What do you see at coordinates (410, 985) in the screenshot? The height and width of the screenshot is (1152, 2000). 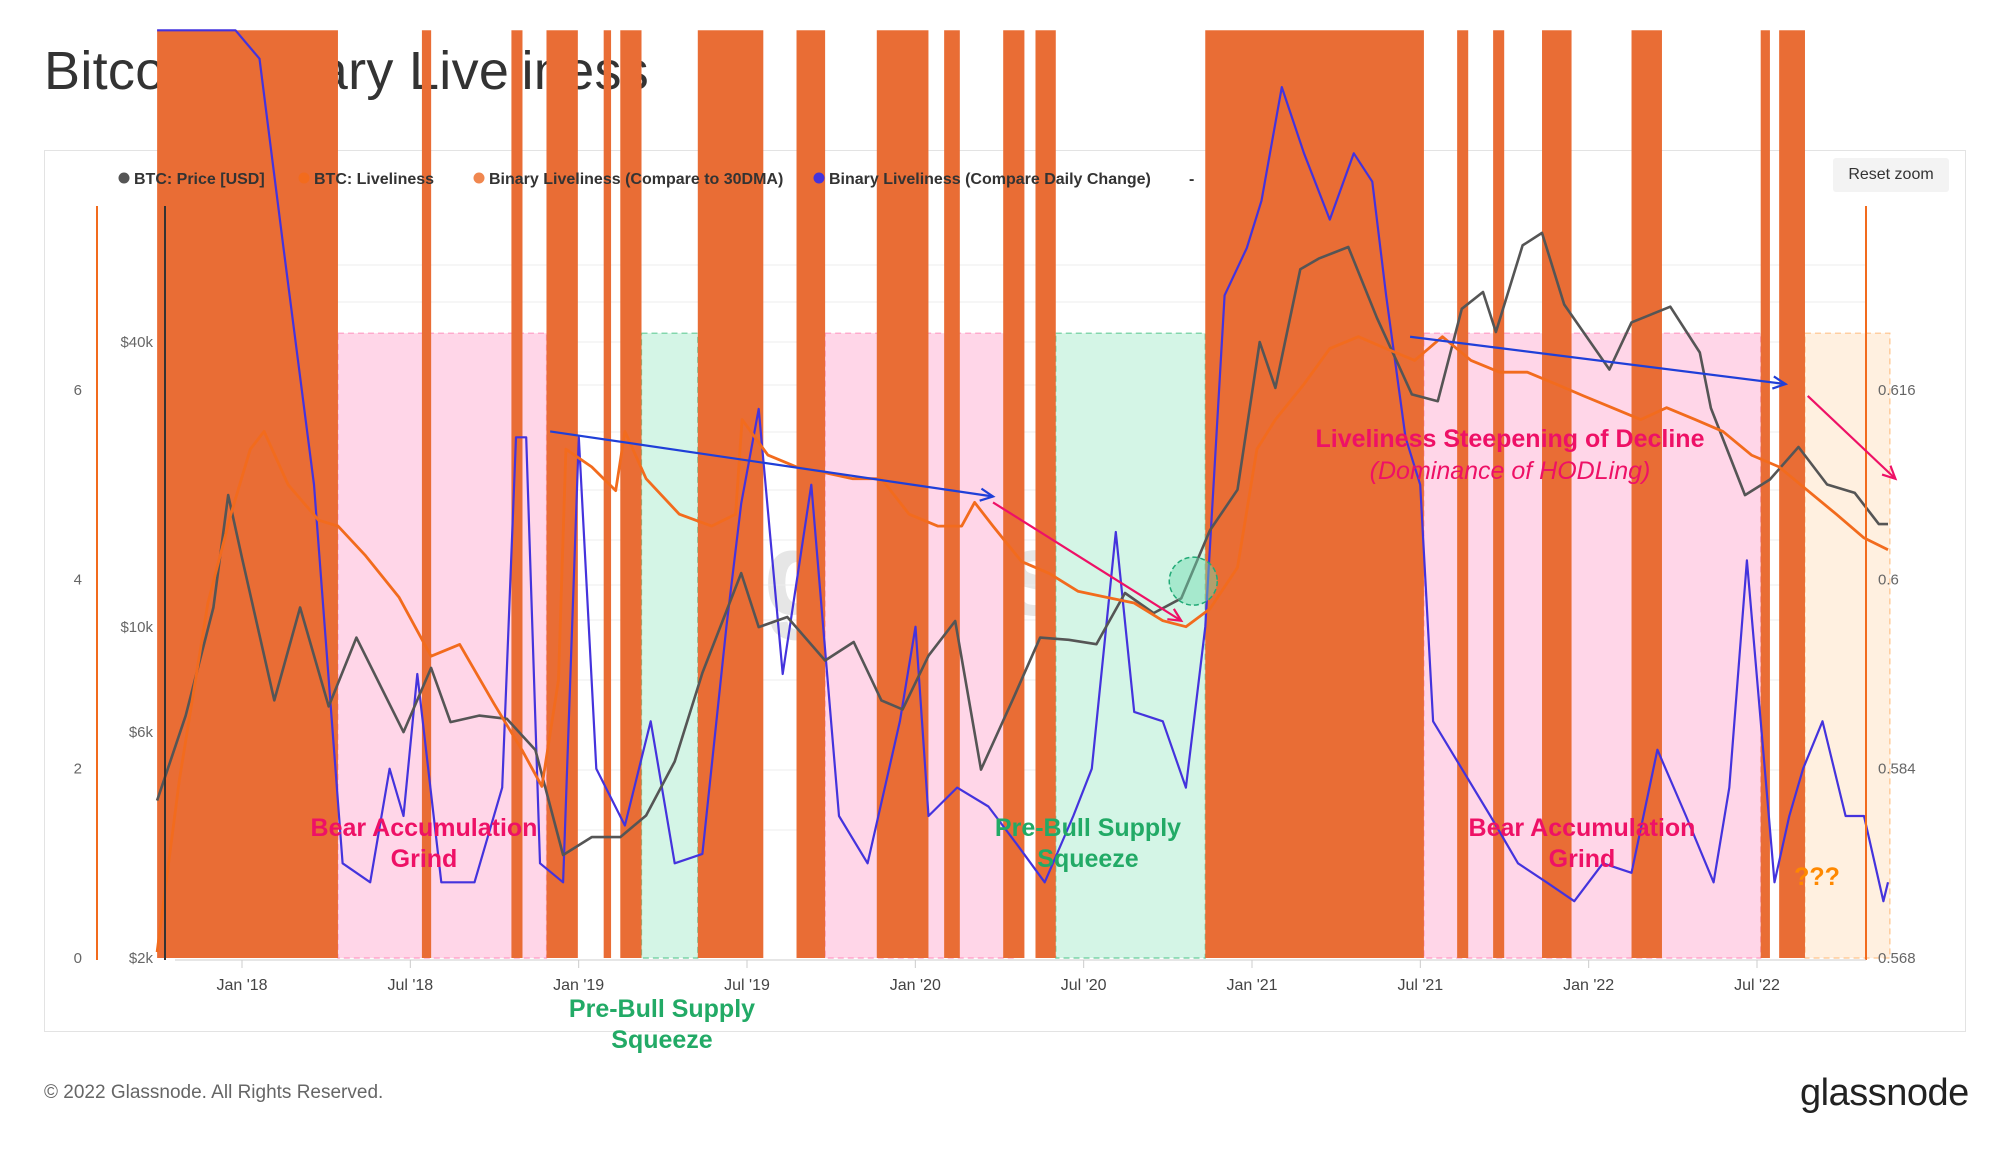 I see `x-tick-label: Jul '18` at bounding box center [410, 985].